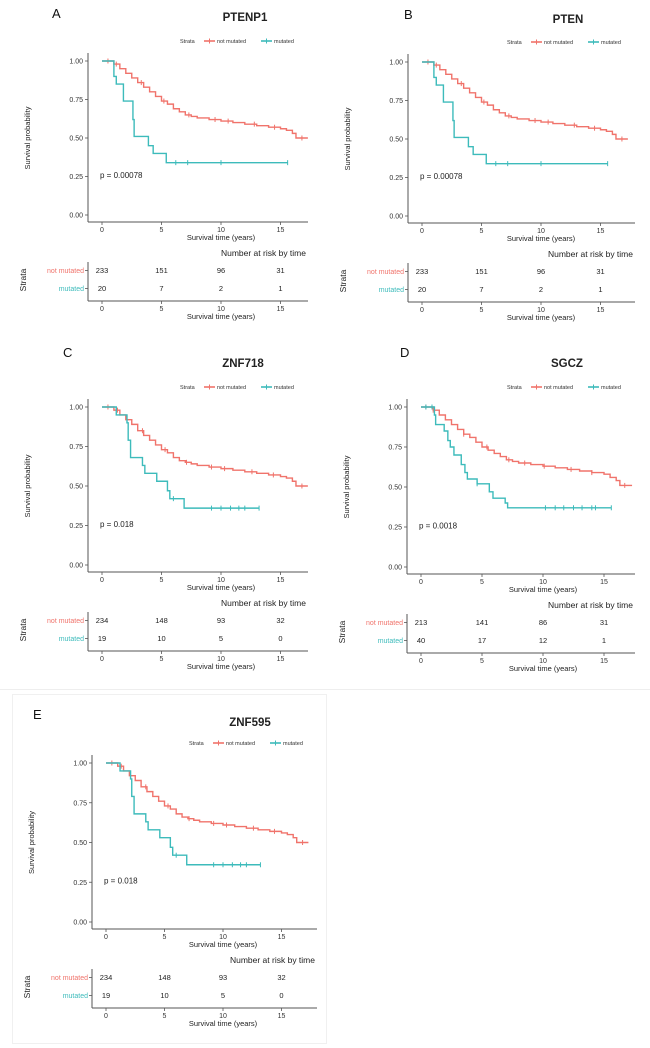 The height and width of the screenshot is (1048, 650). What do you see at coordinates (76, 447) in the screenshot?
I see `y-tick-label: 0.75` at bounding box center [76, 447].